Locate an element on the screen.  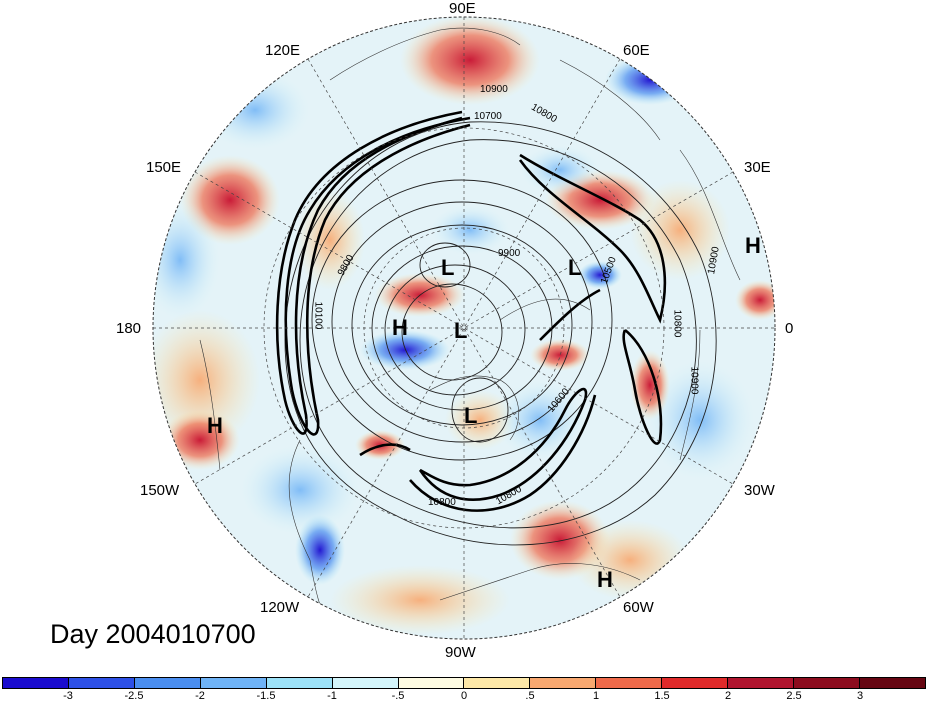
colorbar-tick-label: -3 is located at coordinates (68, 696).